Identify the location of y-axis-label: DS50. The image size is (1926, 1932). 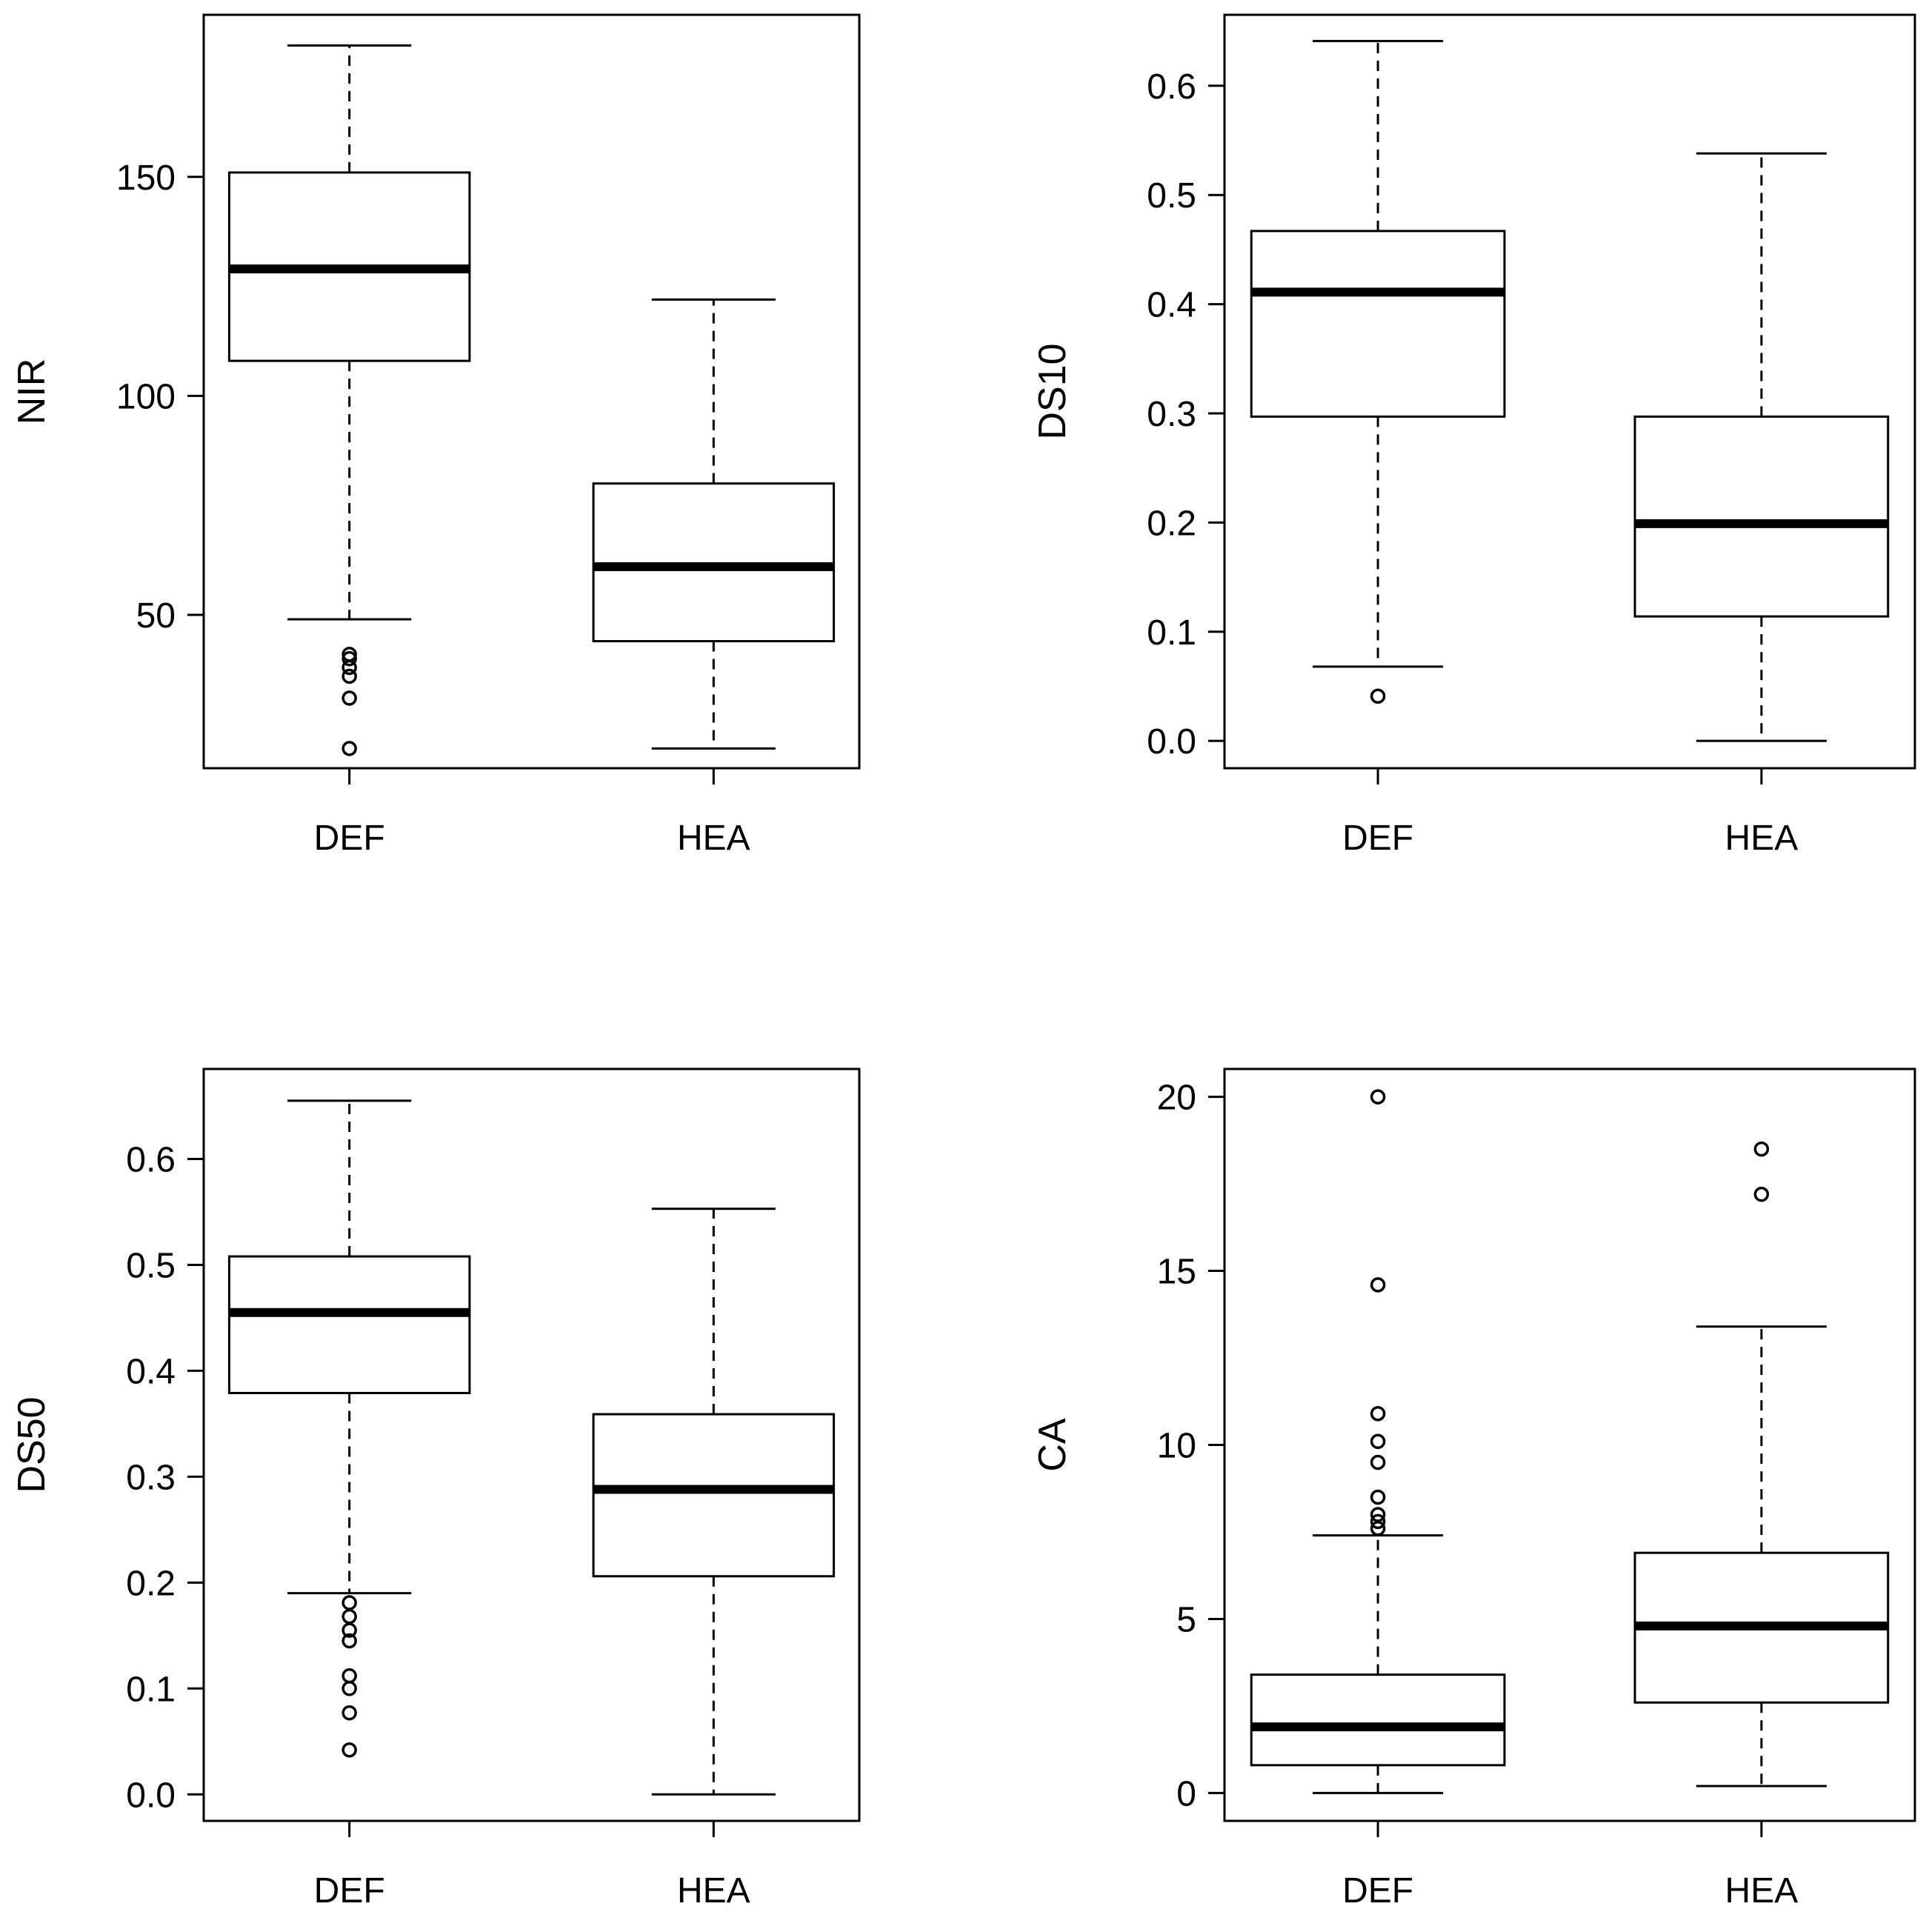
(31, 1445).